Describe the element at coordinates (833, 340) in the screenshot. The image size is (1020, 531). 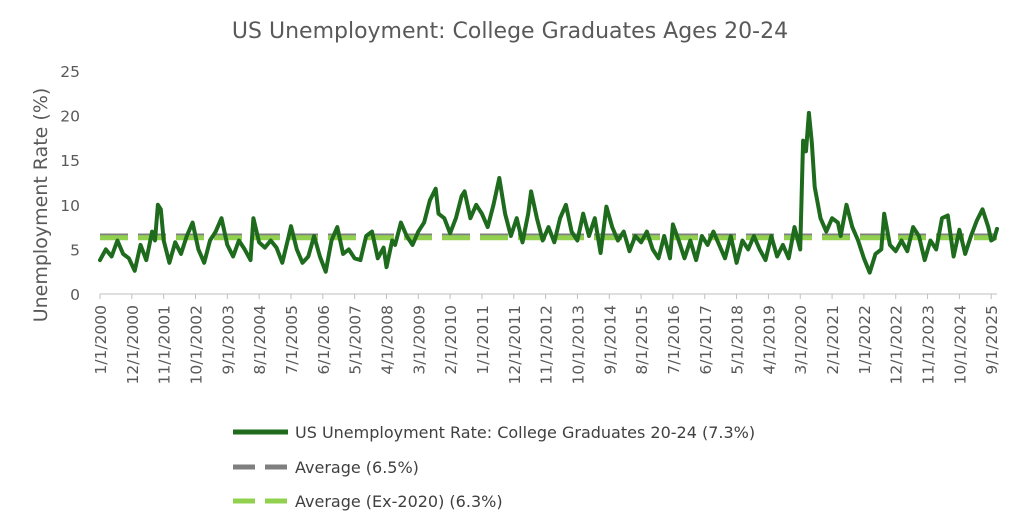
I see `x-tick-label: 2/1/2021` at that location.